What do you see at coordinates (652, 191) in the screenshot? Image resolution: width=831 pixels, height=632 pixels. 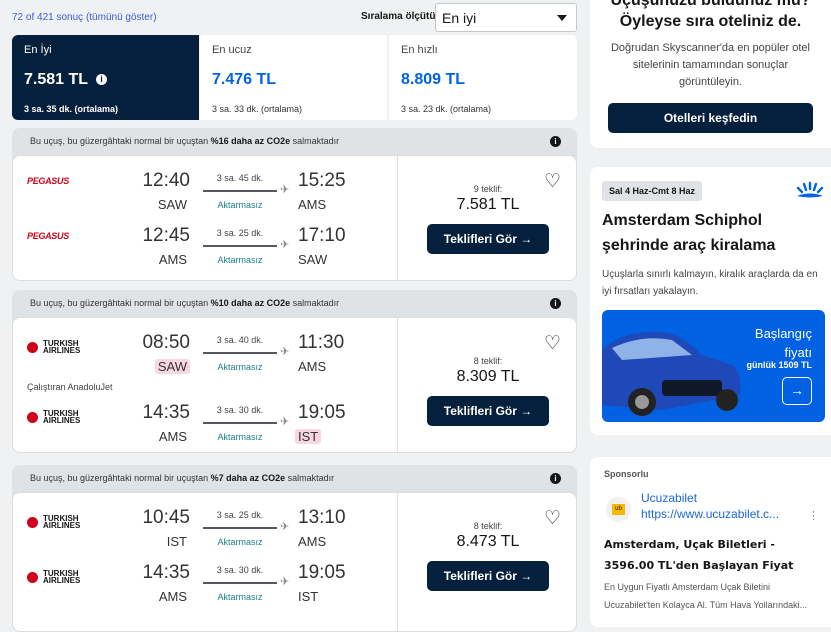 I see `date-badge: Sal 4 Haz-Cmt 8 Haz` at bounding box center [652, 191].